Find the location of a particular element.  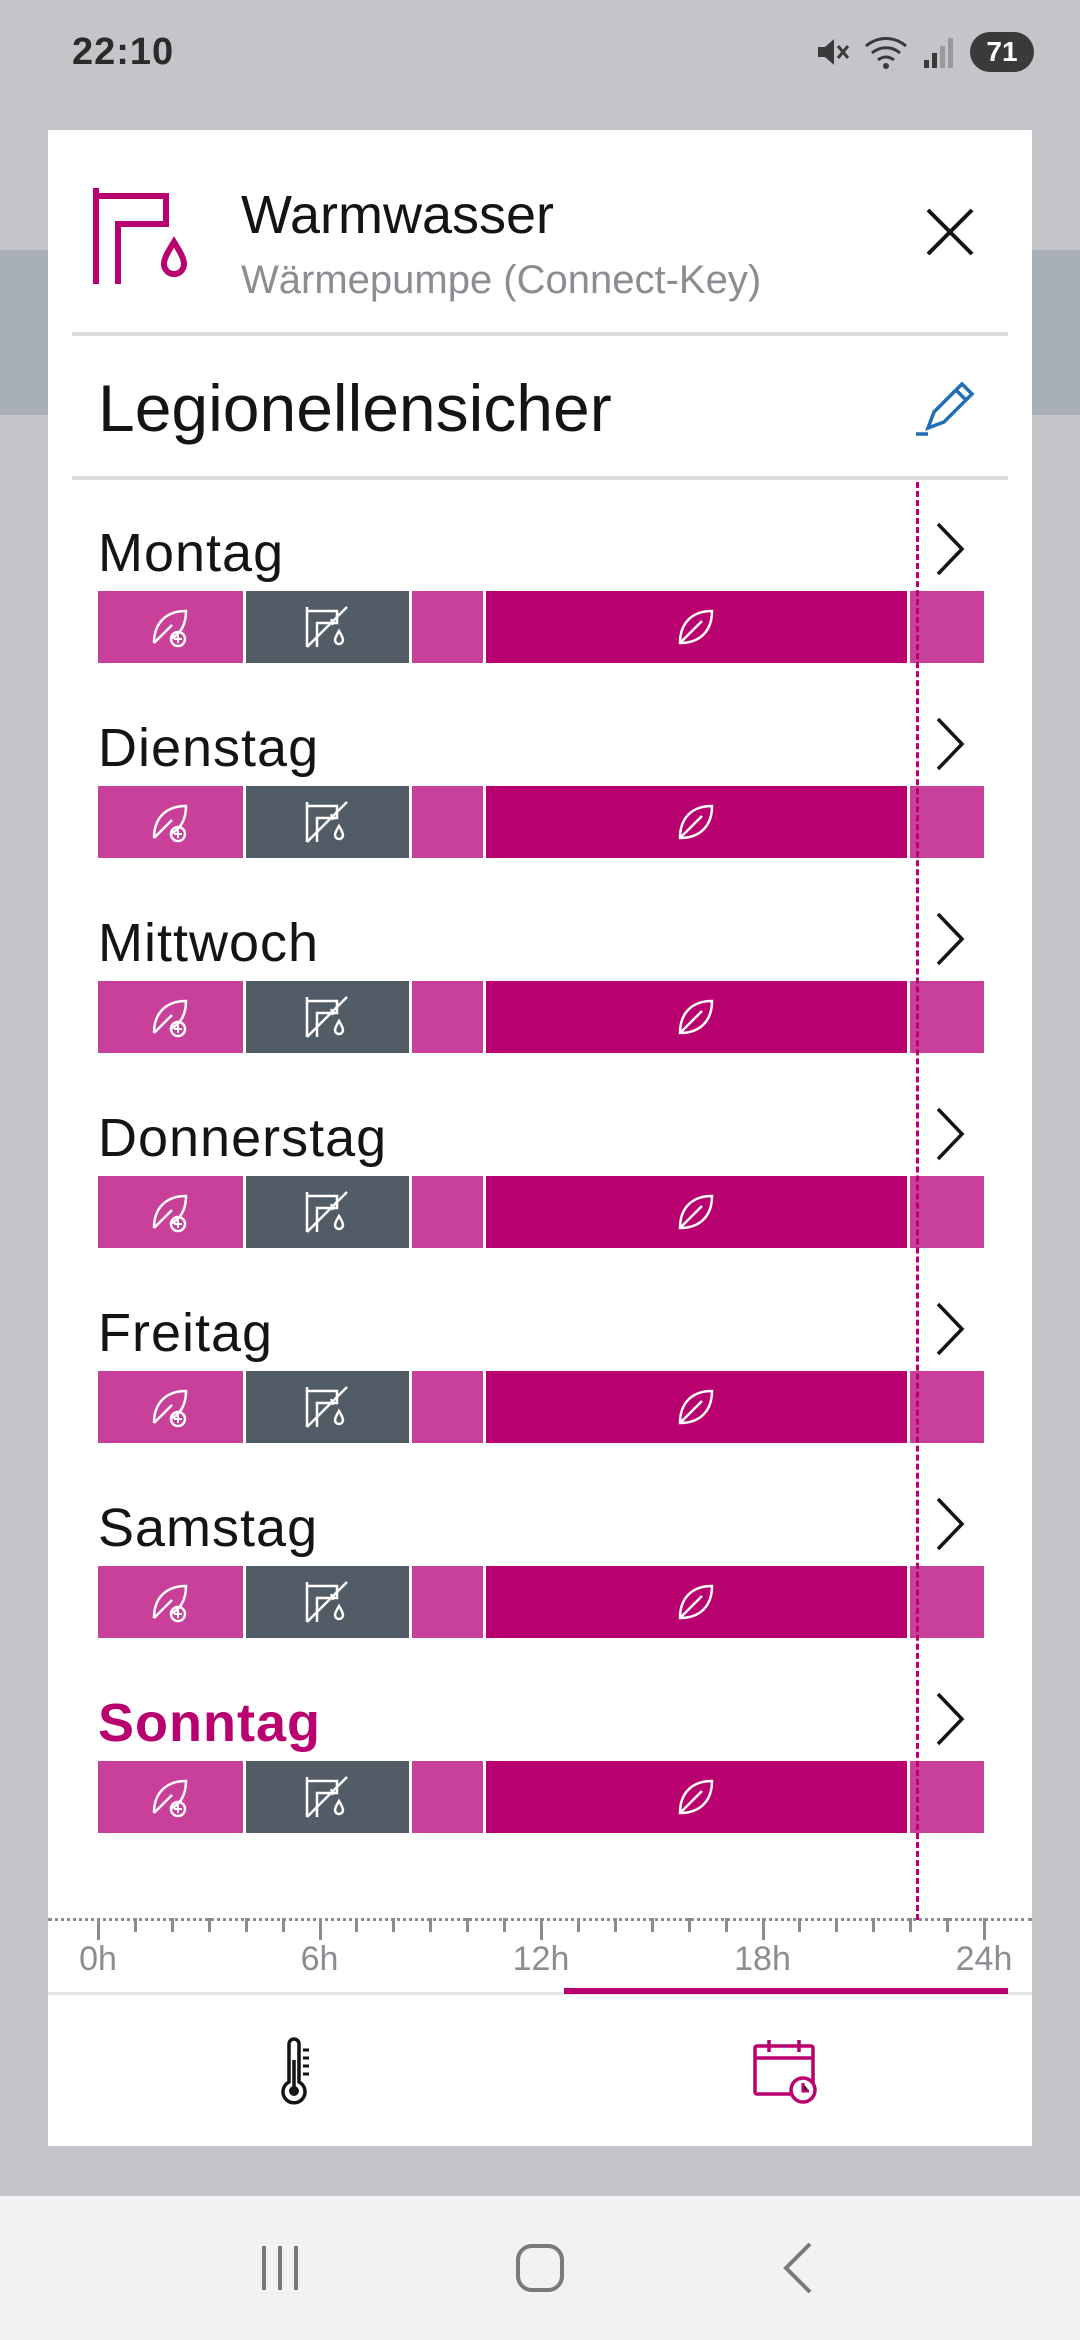

day-label: Freitag is located at coordinates (186, 1333).